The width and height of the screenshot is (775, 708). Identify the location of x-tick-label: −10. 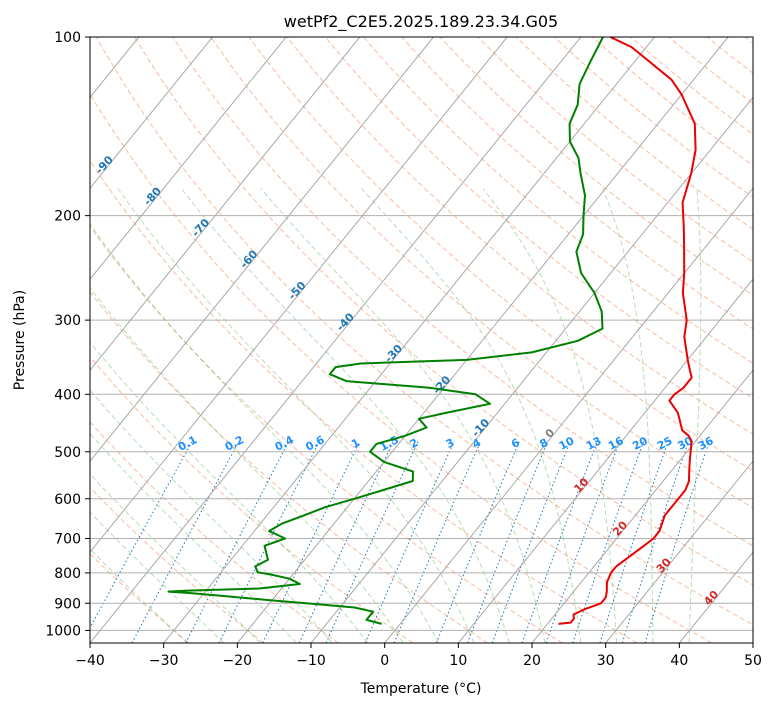
(311, 661).